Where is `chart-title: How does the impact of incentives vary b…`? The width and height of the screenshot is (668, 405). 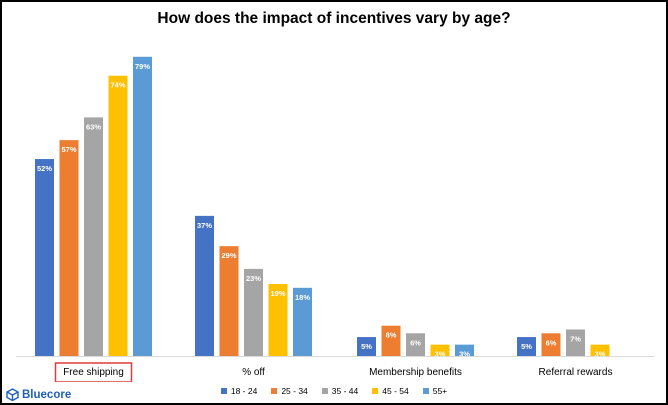 chart-title: How does the impact of incentives vary b… is located at coordinates (334, 18).